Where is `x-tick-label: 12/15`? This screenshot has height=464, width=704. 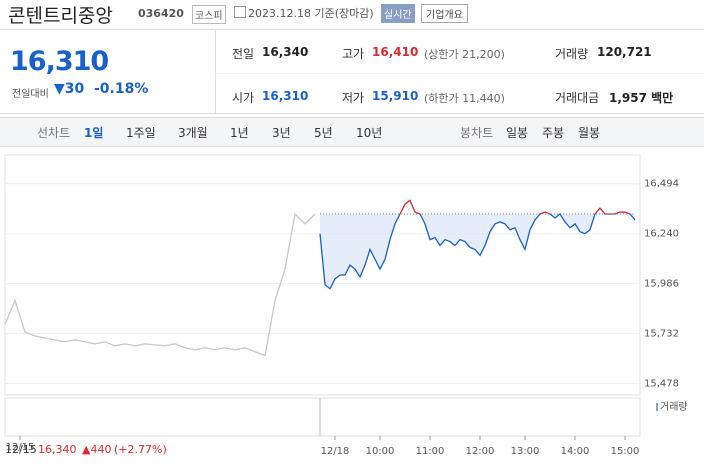 x-tick-label: 12/15 is located at coordinates (20, 447).